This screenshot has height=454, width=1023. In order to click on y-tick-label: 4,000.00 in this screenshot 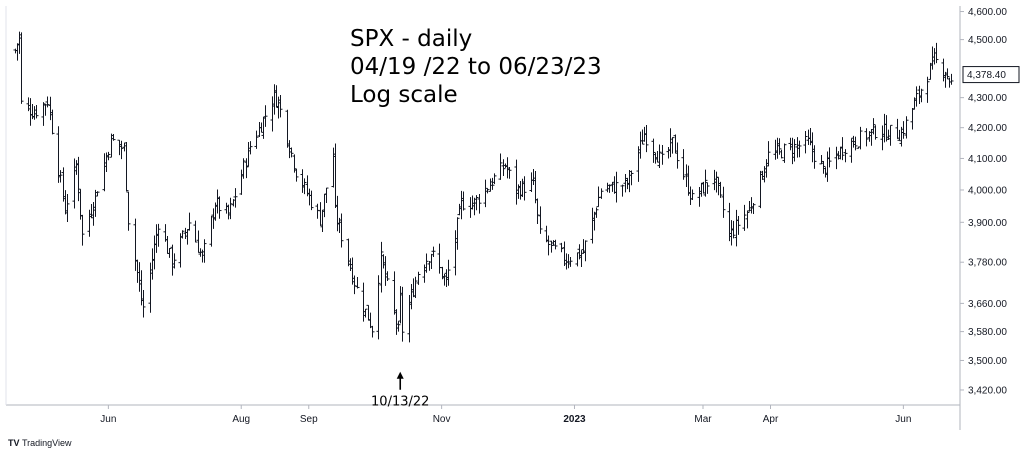, I will do `click(987, 190)`.